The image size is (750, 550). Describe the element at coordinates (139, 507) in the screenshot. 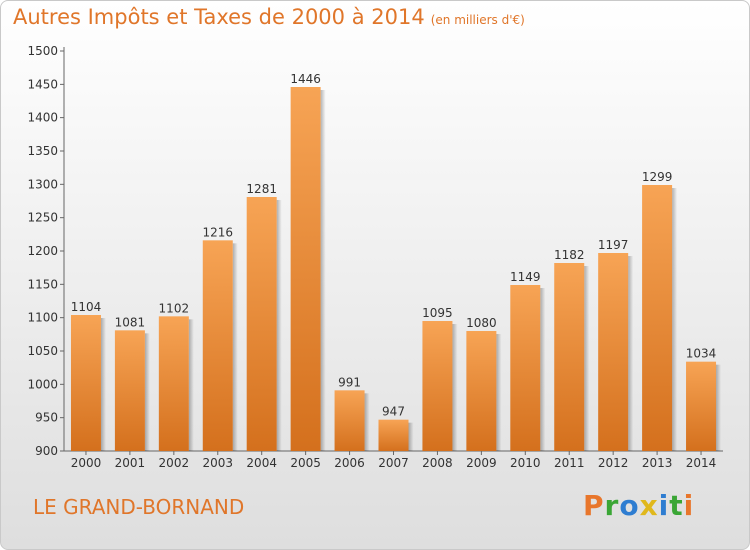

I see `commune-name: LE GRAND-BORNAND` at that location.